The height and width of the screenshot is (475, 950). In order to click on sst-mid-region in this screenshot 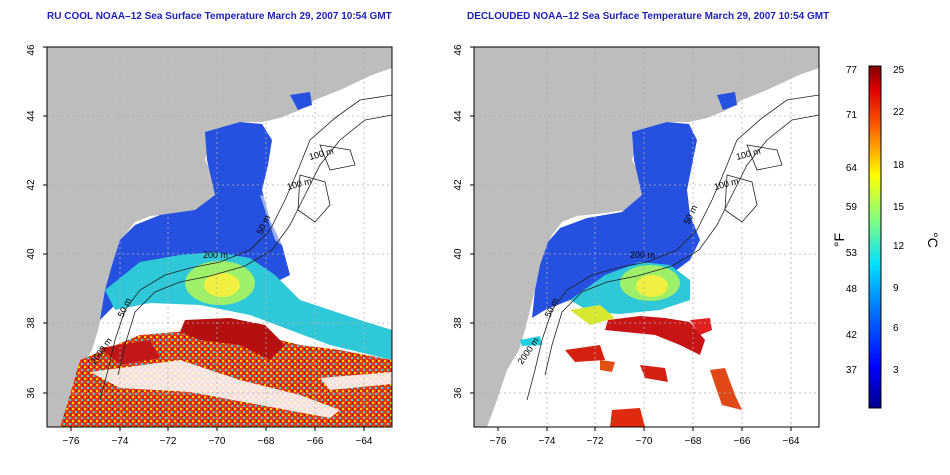, I will do `click(248, 306)`.